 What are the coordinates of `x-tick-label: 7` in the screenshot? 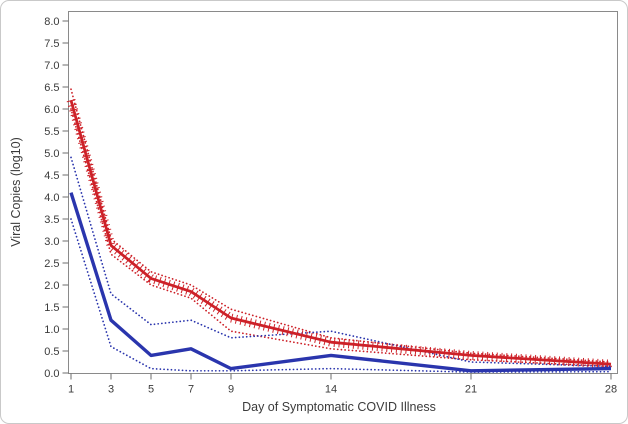 It's located at (191, 390).